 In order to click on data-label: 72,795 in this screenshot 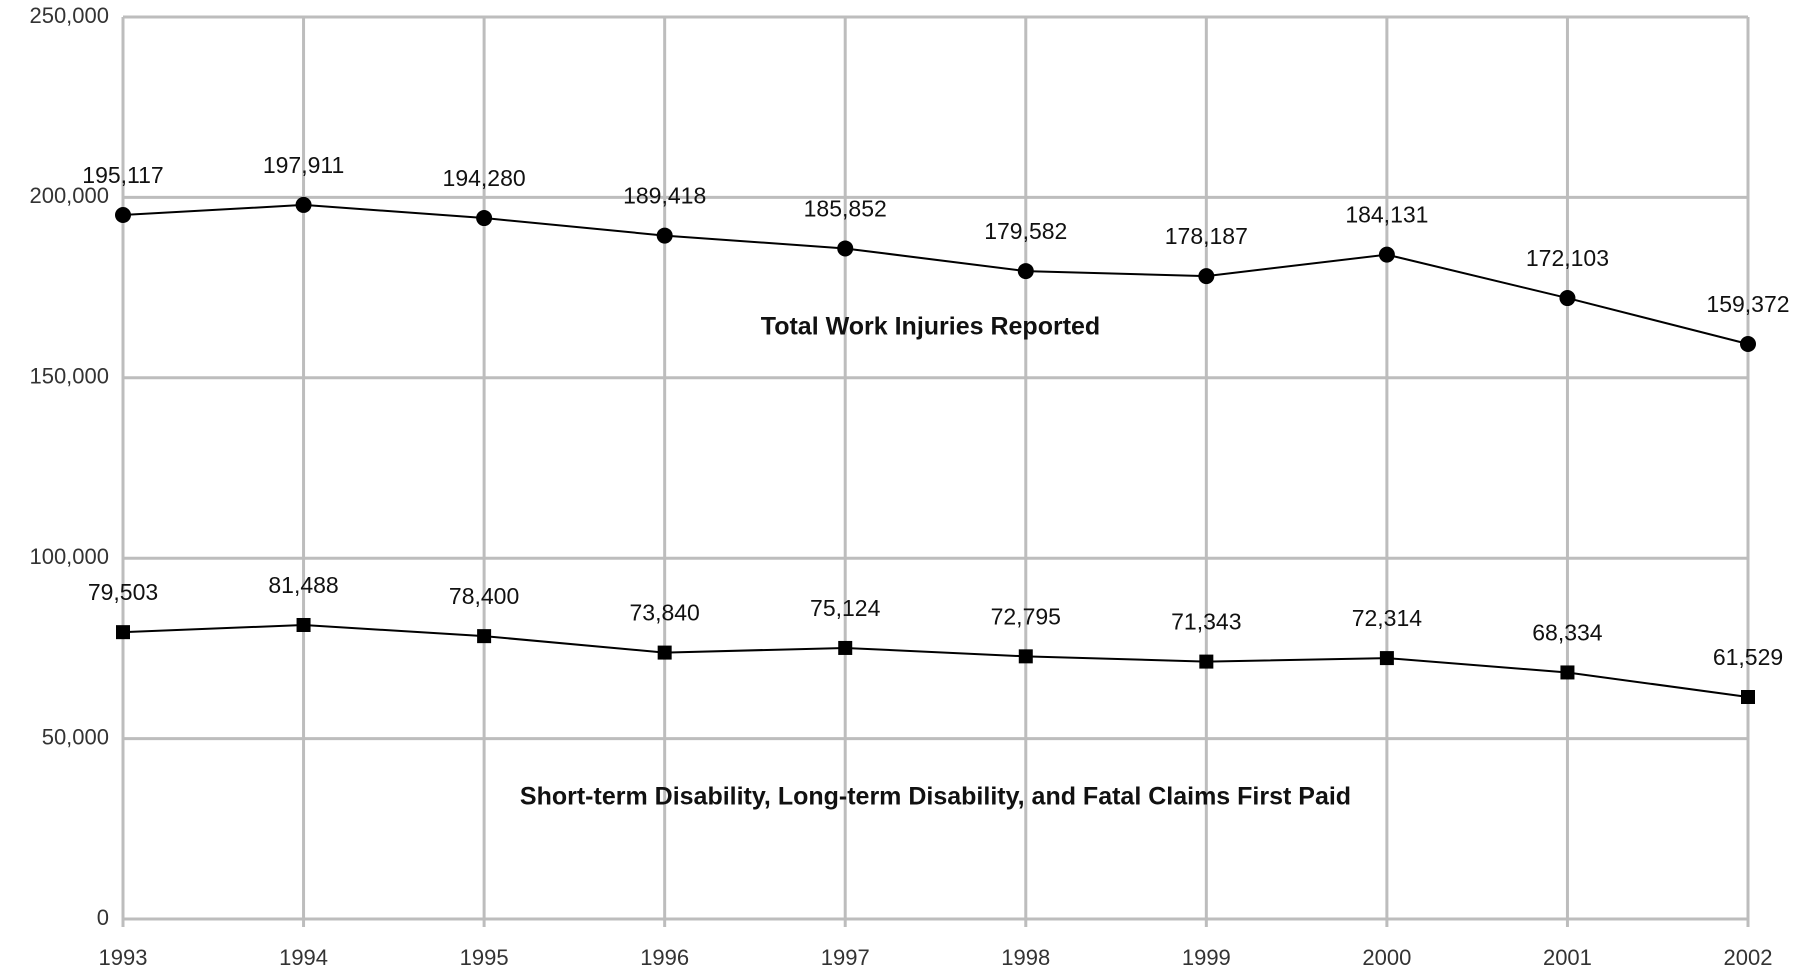, I will do `click(1026, 616)`.